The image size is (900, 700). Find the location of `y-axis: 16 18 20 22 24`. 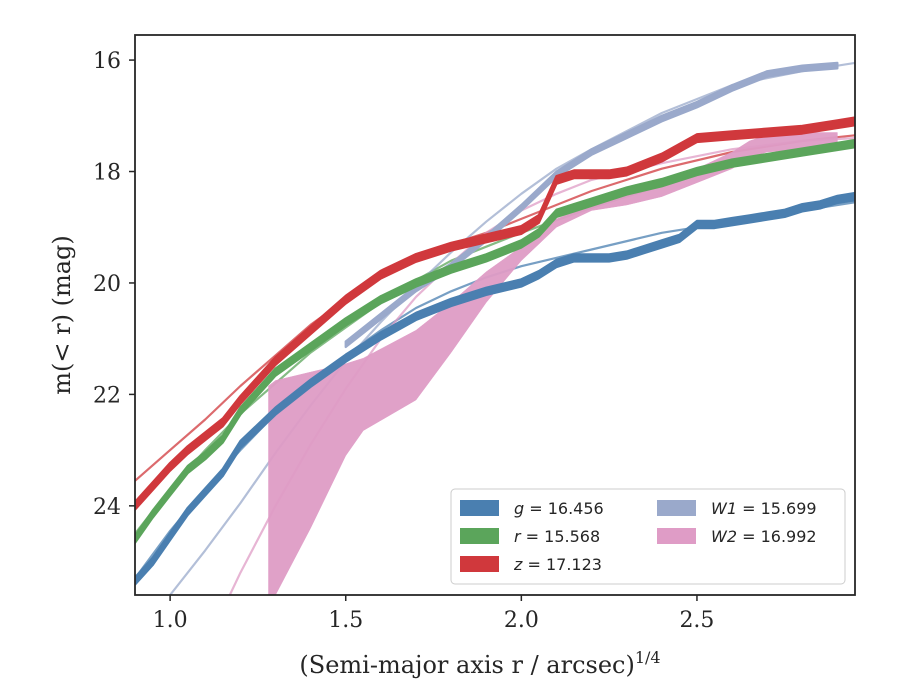

y-axis: 16 18 20 22 24 is located at coordinates (114, 284).